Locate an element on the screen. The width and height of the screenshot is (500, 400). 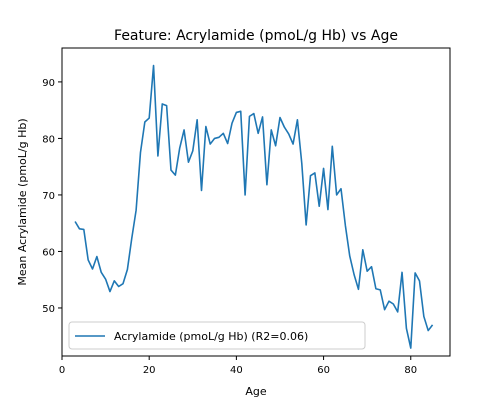
y-axis-label: Mean Acrylamide (pmoL/g Hb) is located at coordinates (22, 201).